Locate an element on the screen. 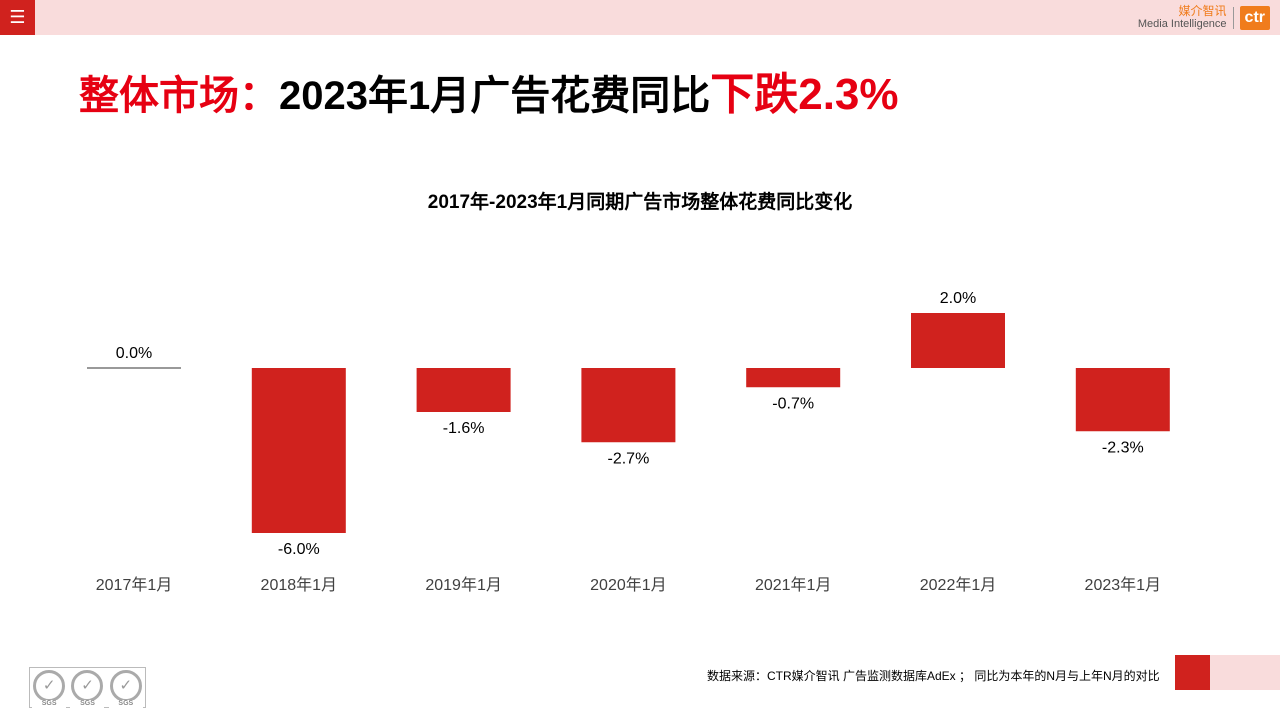  x-tick-label: 2017年1月 is located at coordinates (134, 585).